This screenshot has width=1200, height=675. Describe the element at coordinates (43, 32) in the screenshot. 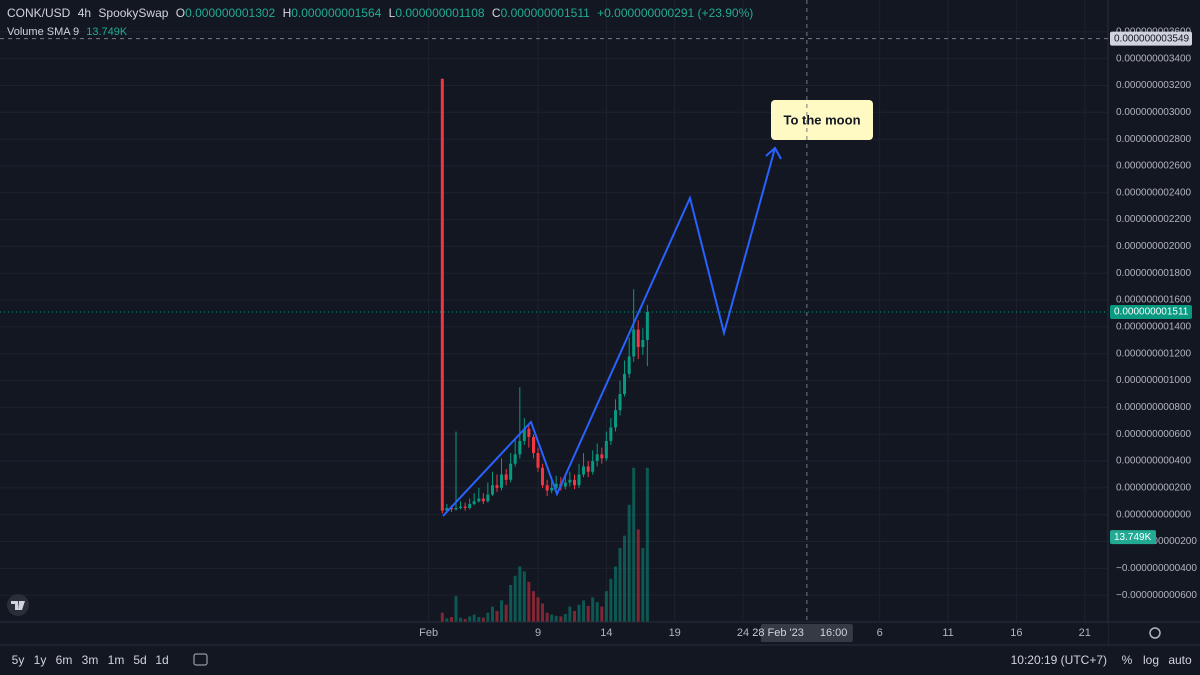

I see `indicator-name: Volume SMA 9` at that location.